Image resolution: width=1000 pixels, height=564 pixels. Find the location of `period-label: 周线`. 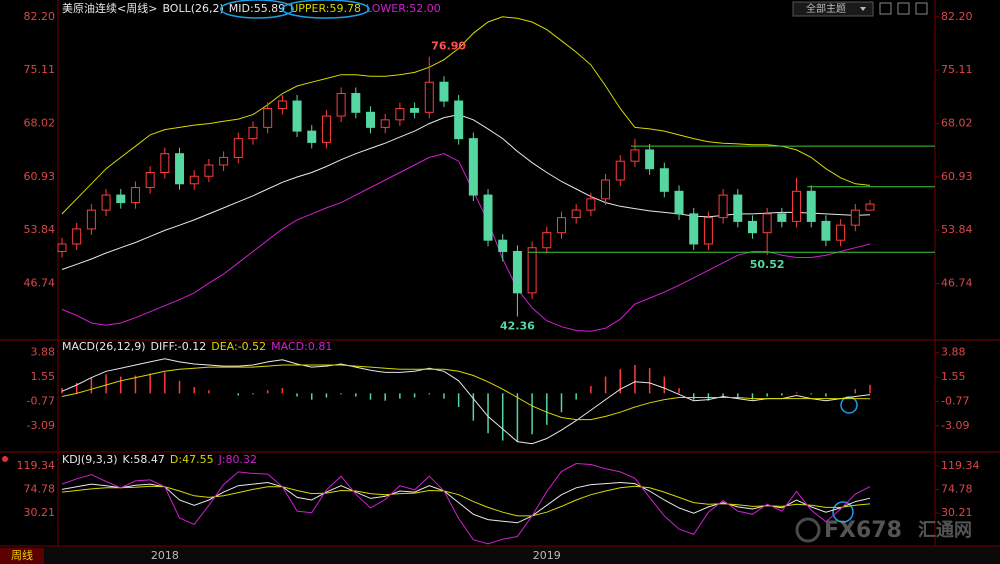

period-label: 周线 is located at coordinates (22, 555).